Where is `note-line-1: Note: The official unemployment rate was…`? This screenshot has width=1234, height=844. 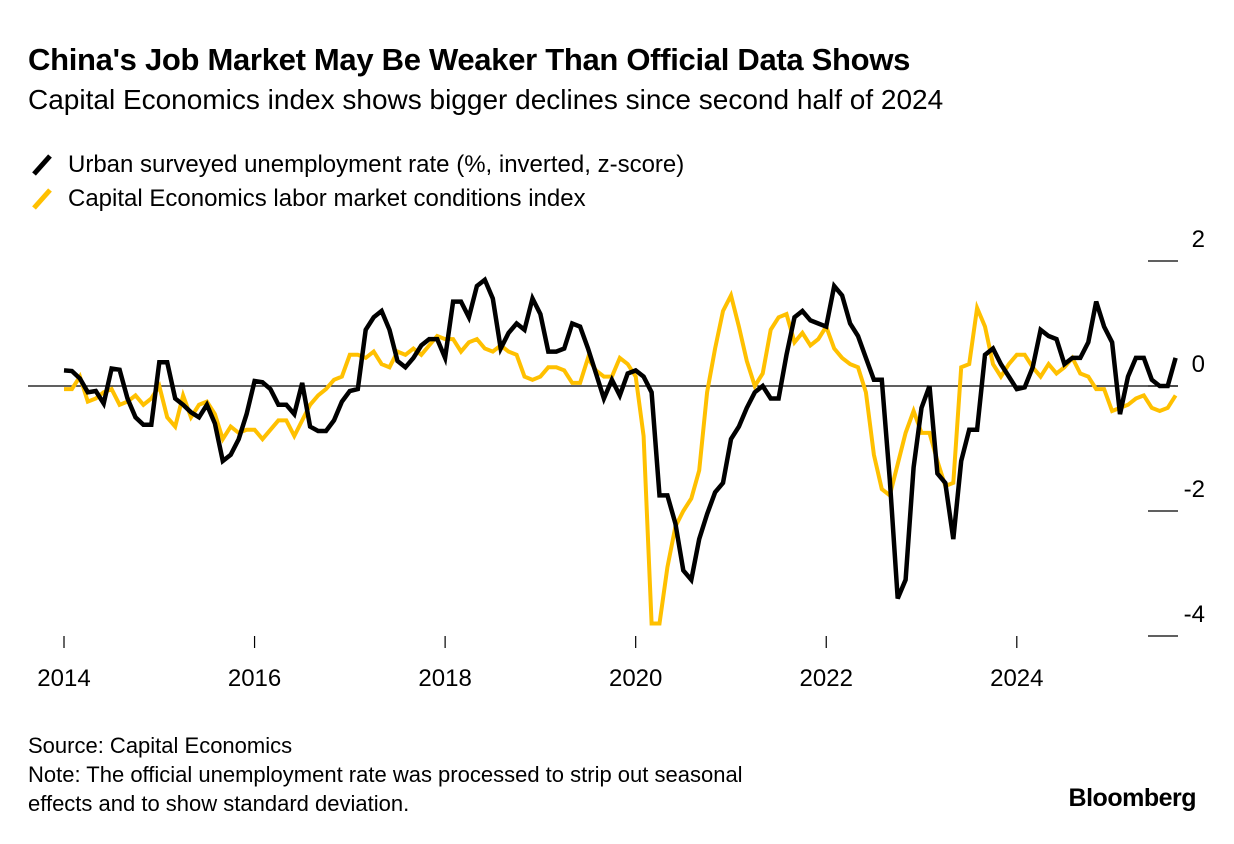
note-line-1: Note: The official unemployment rate was… is located at coordinates (385, 774).